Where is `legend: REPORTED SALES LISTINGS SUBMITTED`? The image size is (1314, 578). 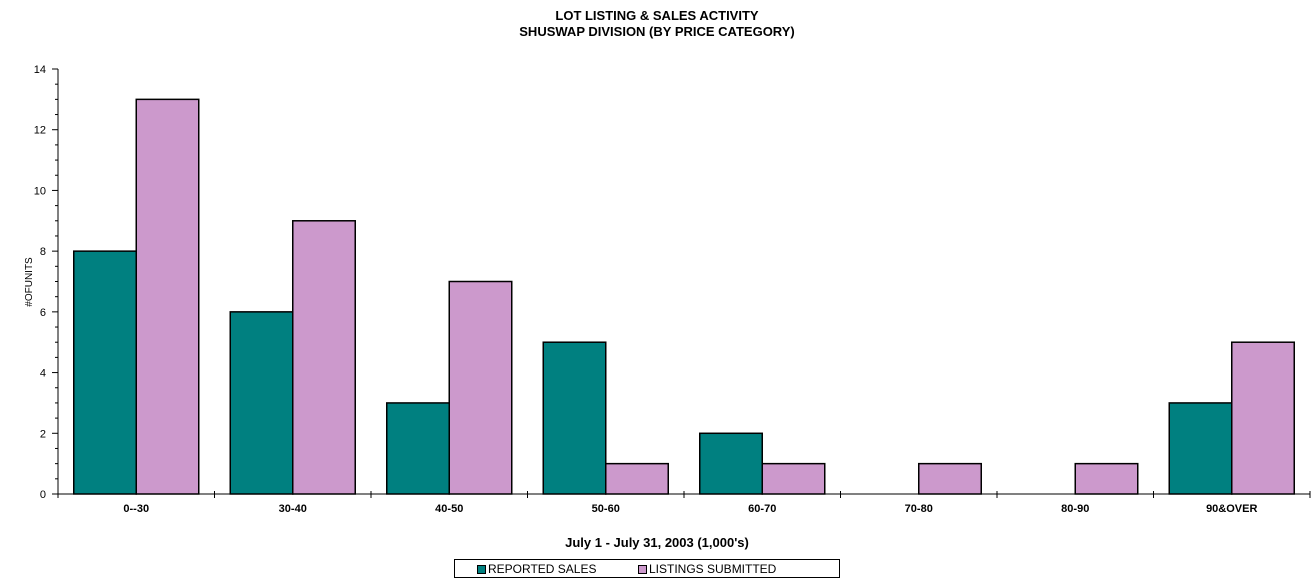 legend: REPORTED SALES LISTINGS SUBMITTED is located at coordinates (647, 568).